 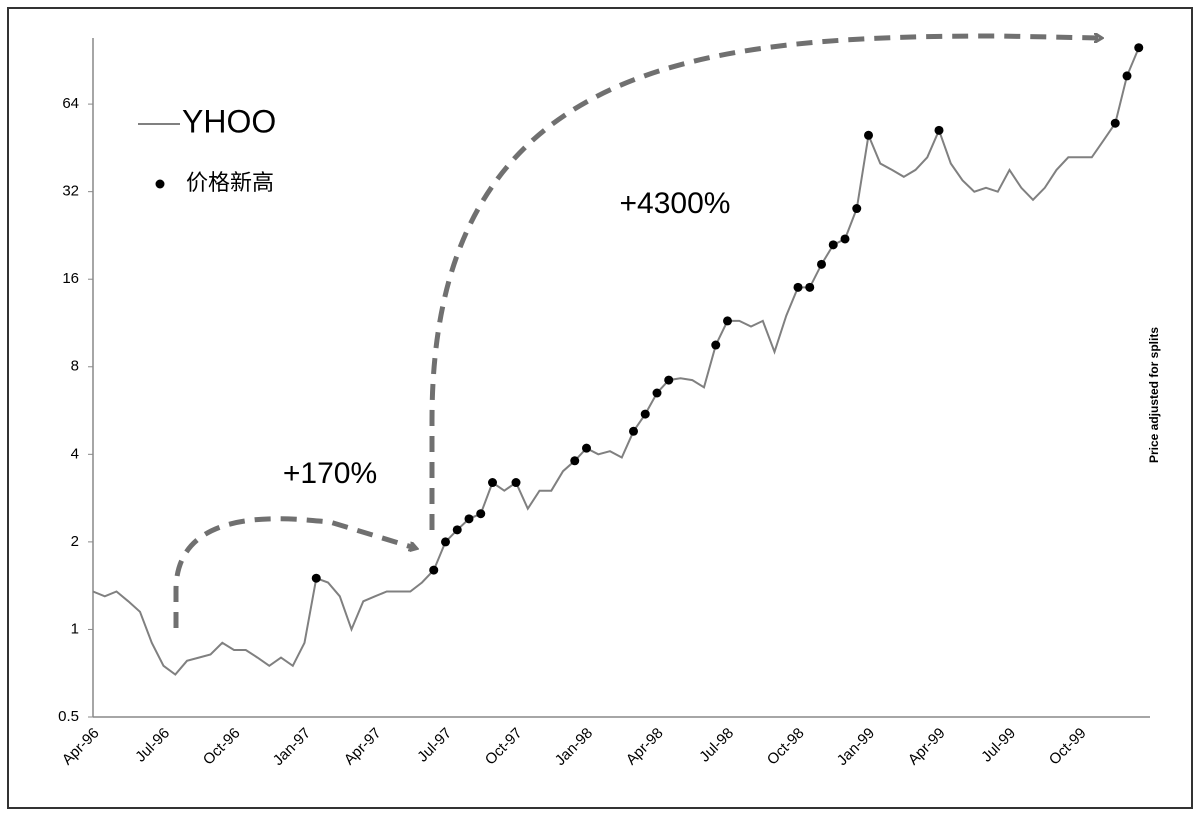 What do you see at coordinates (160, 184) in the screenshot?
I see `legend-marker` at bounding box center [160, 184].